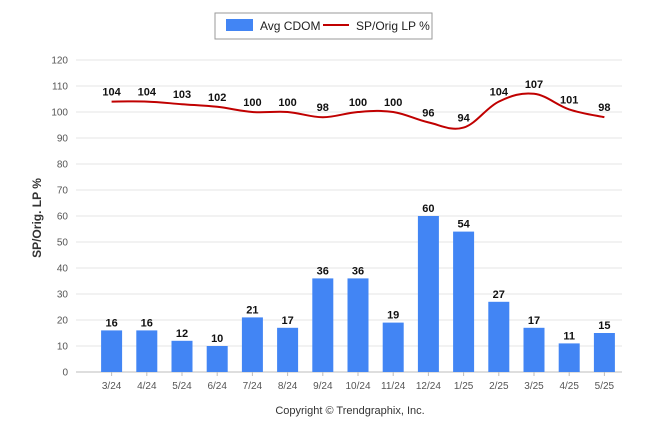 The height and width of the screenshot is (434, 646). What do you see at coordinates (63, 347) in the screenshot?
I see `y-tick-label: 10` at bounding box center [63, 347].